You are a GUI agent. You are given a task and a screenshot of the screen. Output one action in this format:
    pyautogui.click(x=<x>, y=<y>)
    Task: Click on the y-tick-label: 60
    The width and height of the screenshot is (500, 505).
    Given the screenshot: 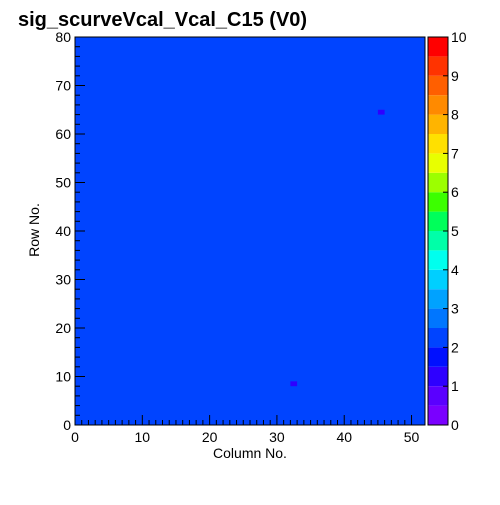 What is the action you would take?
    pyautogui.click(x=63, y=134)
    